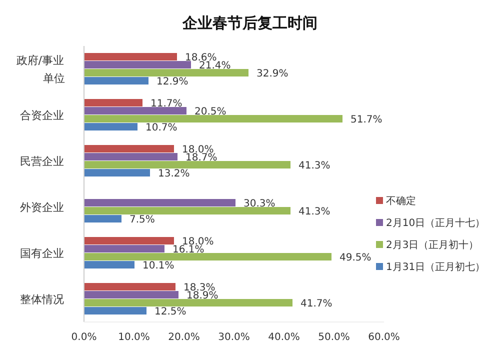 The width and height of the screenshot is (500, 362). I want to click on data-label: 41.7%, so click(316, 304).